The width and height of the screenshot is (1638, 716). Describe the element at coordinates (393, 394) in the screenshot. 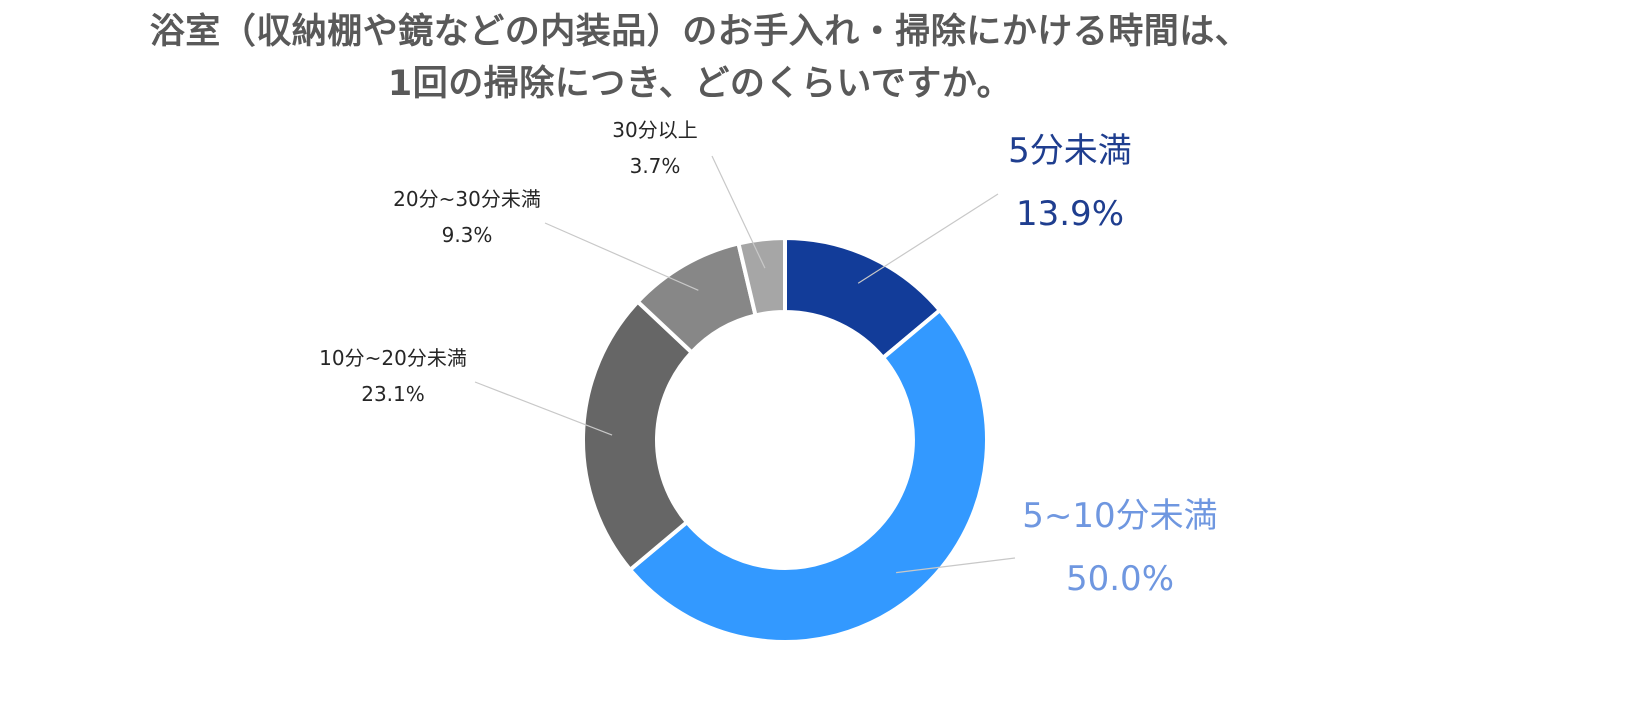

I see `slice-value-2: 23.1%` at that location.